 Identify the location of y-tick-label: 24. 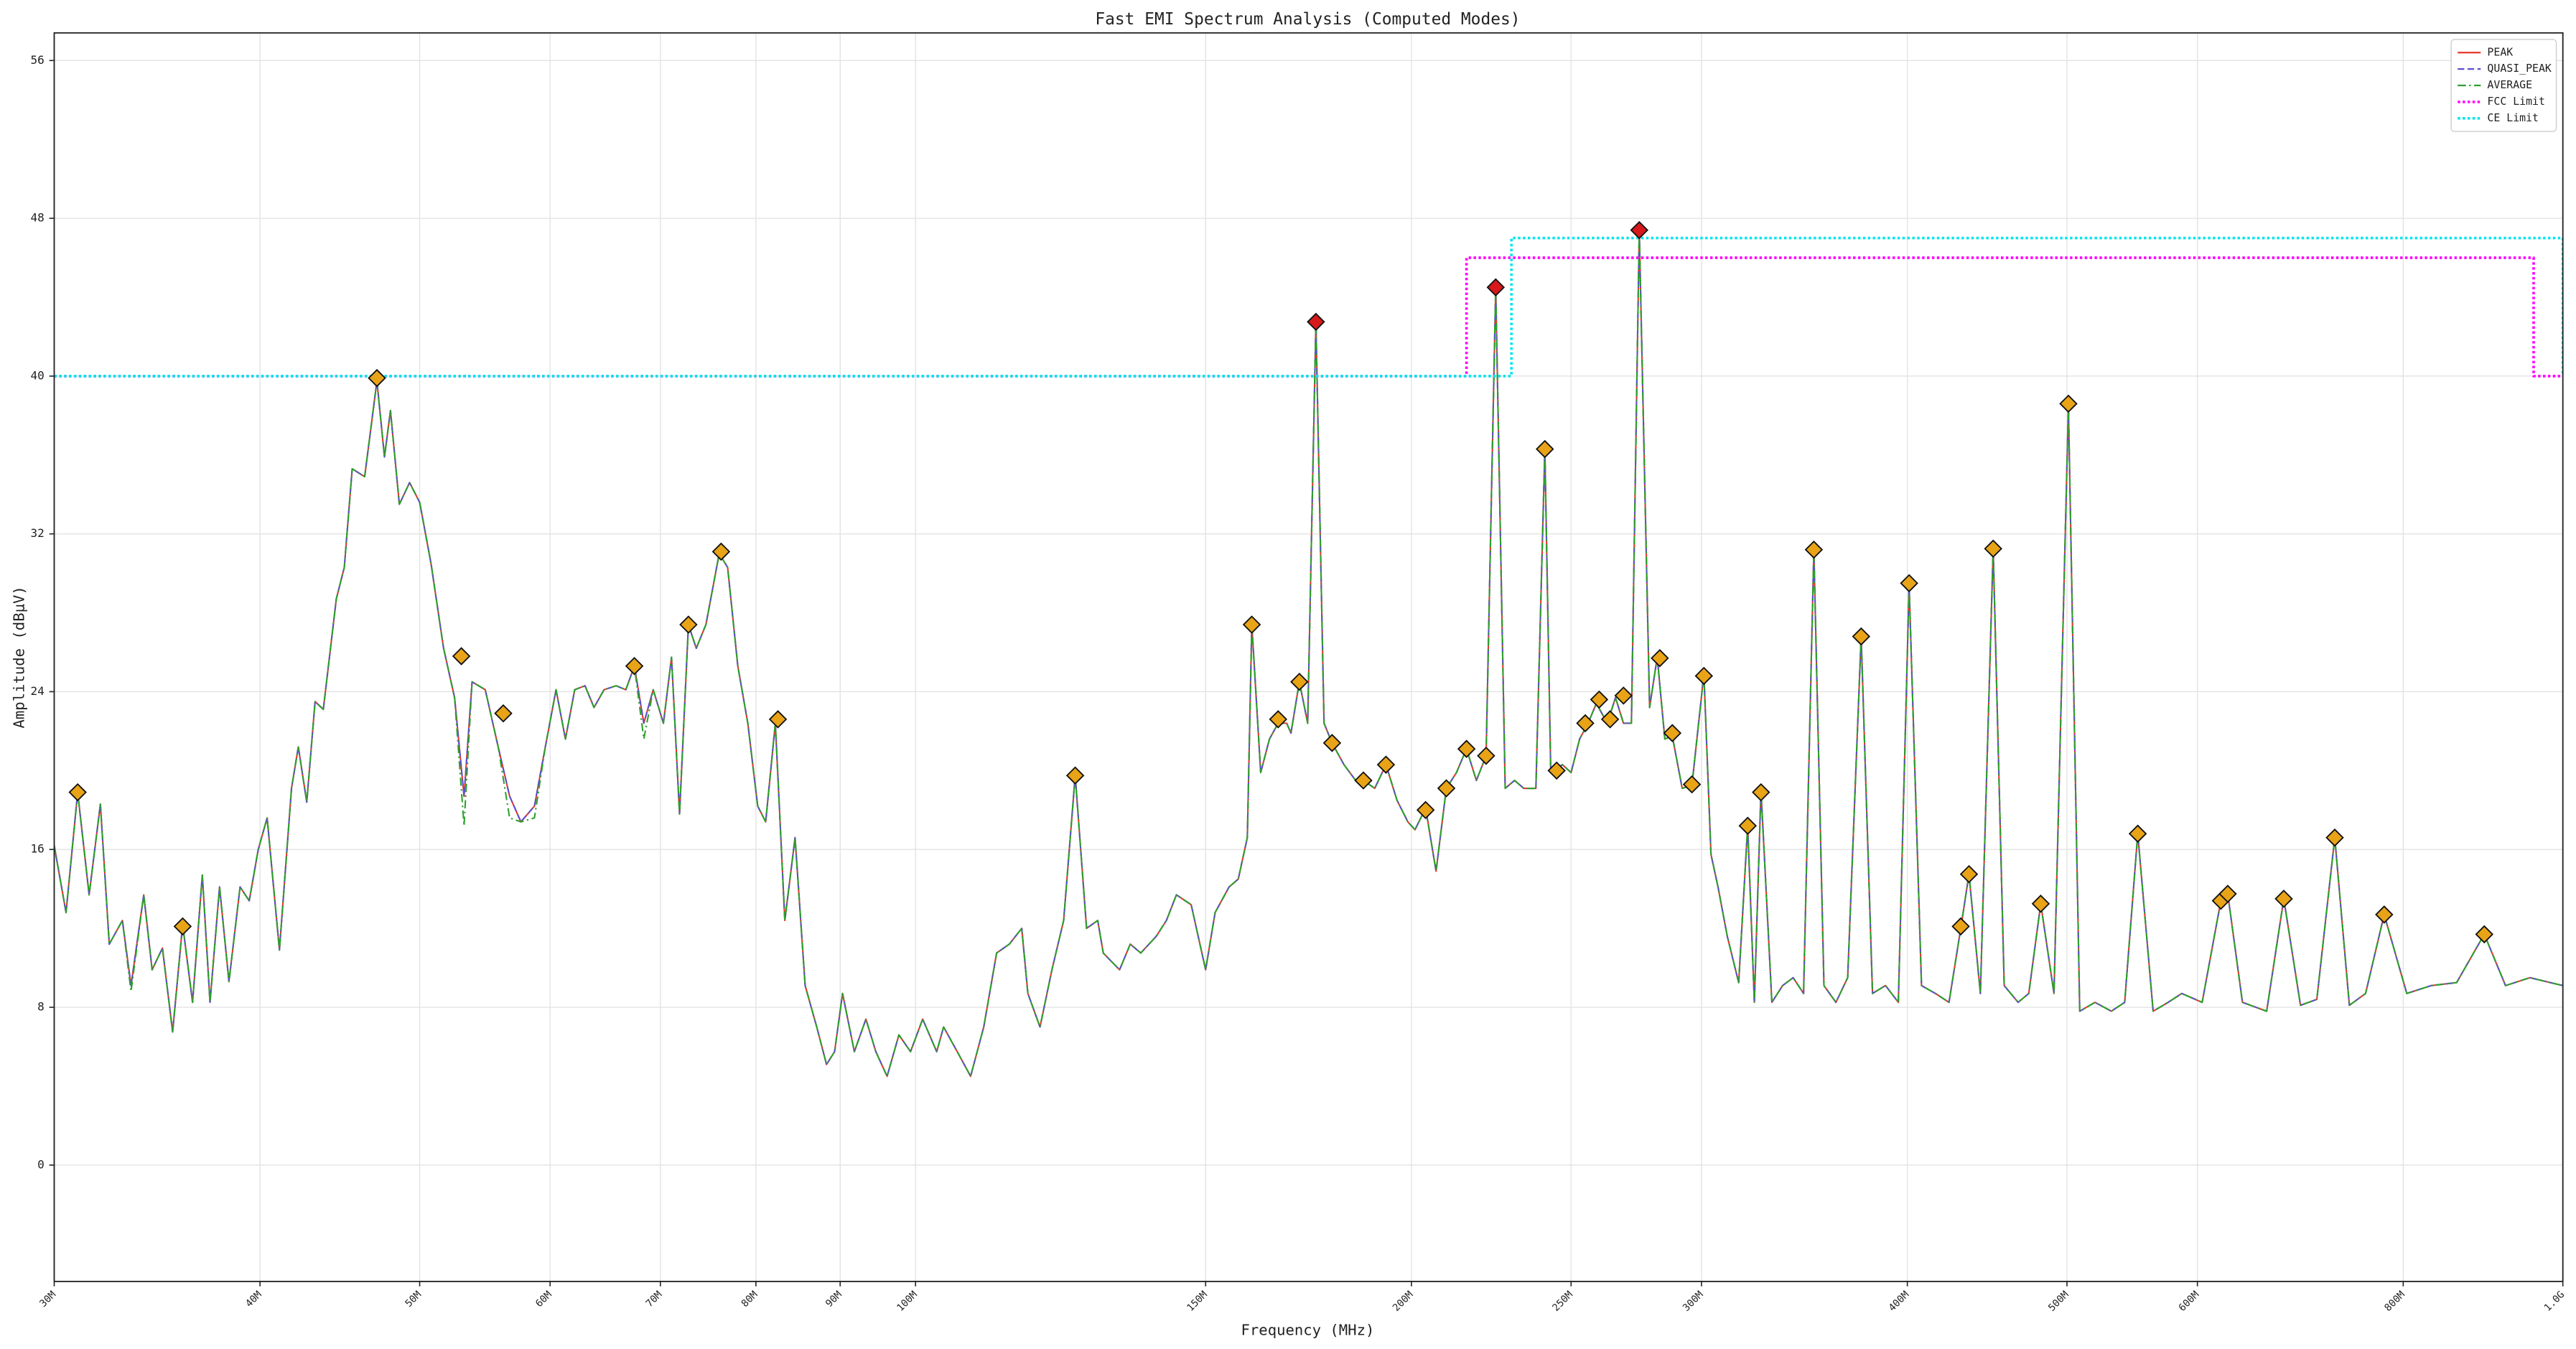
(38, 691).